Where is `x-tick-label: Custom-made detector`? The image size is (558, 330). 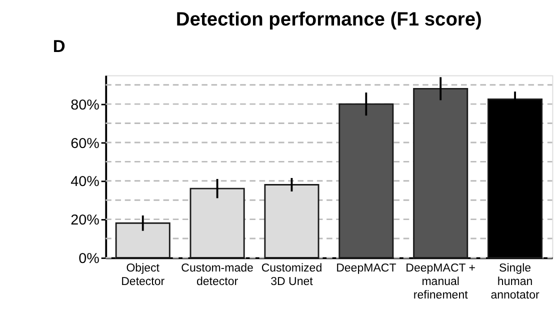 x-tick-label: Custom-made detector is located at coordinates (217, 275).